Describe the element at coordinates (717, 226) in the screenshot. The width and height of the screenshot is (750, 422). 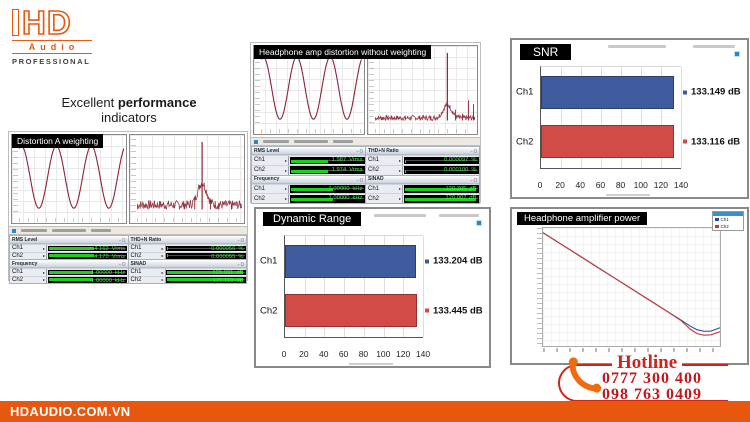
I see `legend-swatch` at that location.